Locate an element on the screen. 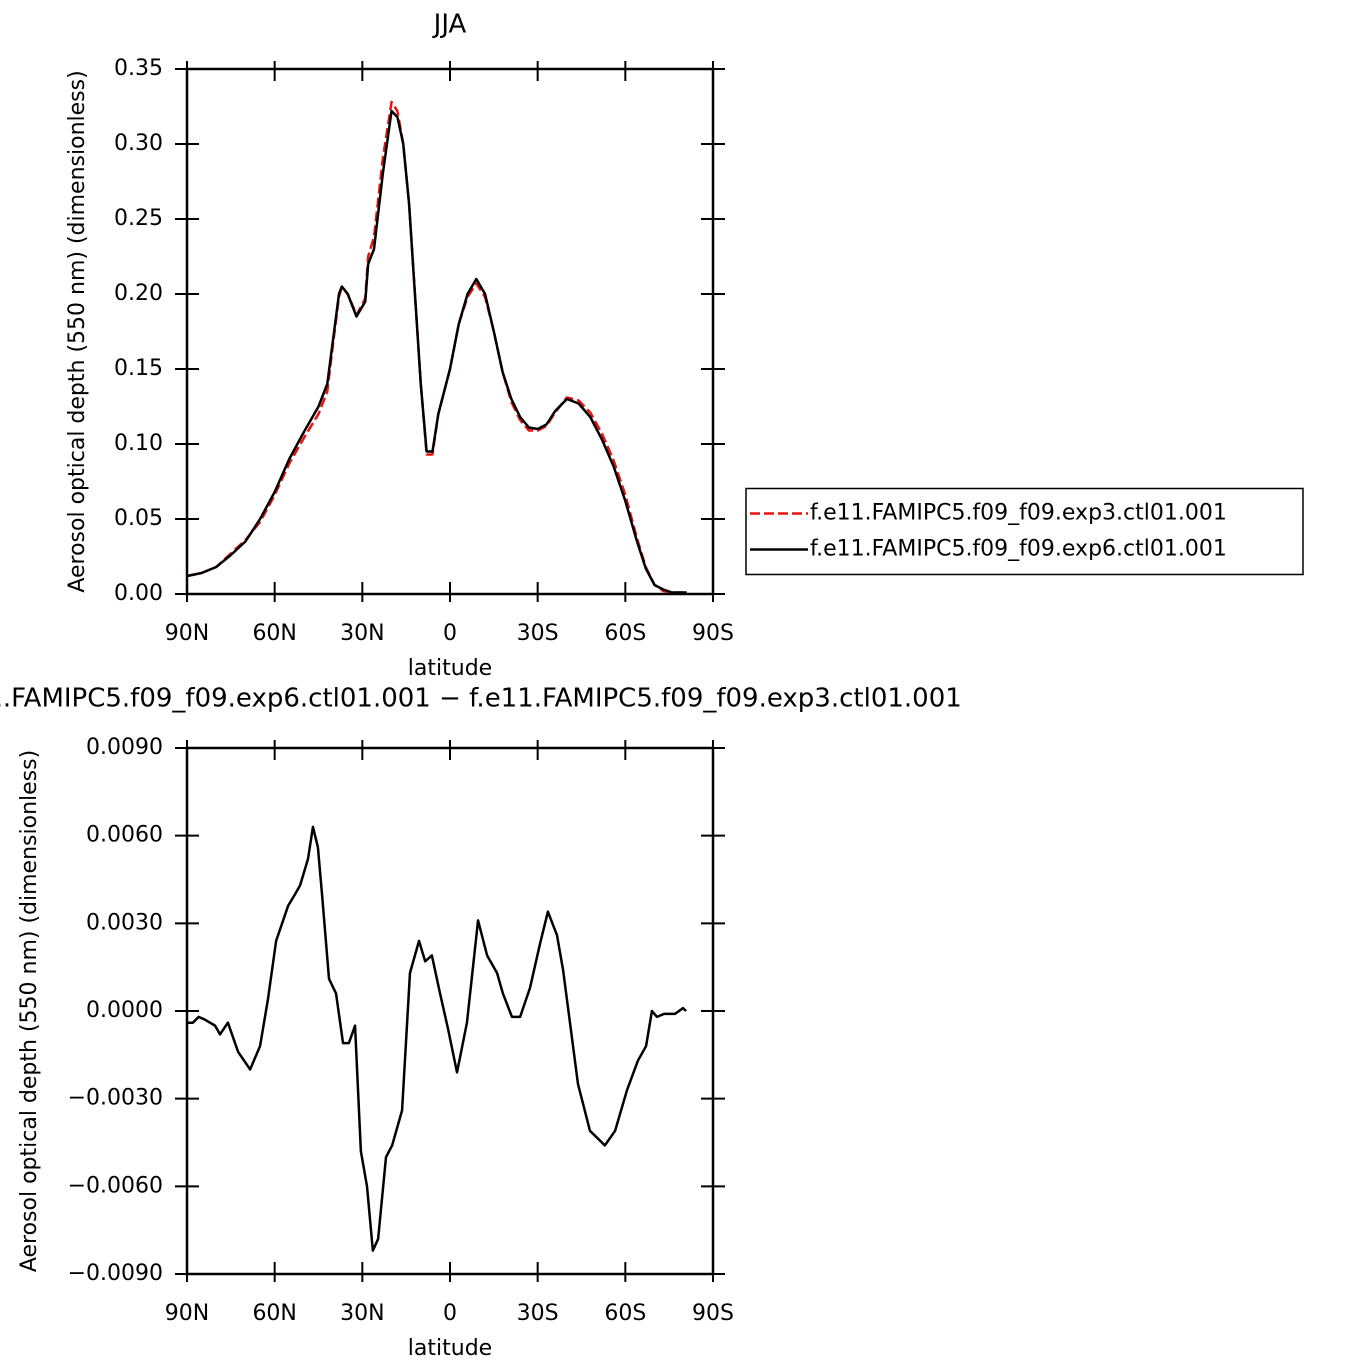  y-tick-label: 0.25 is located at coordinates (138, 218).